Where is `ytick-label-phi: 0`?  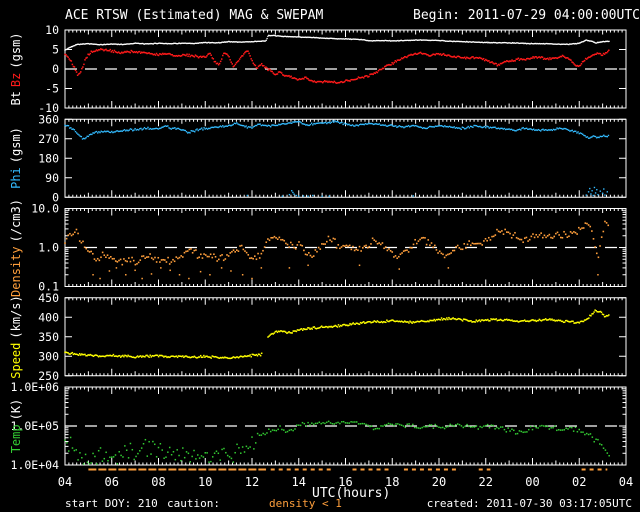 ytick-label-phi: 0 is located at coordinates (55, 197).